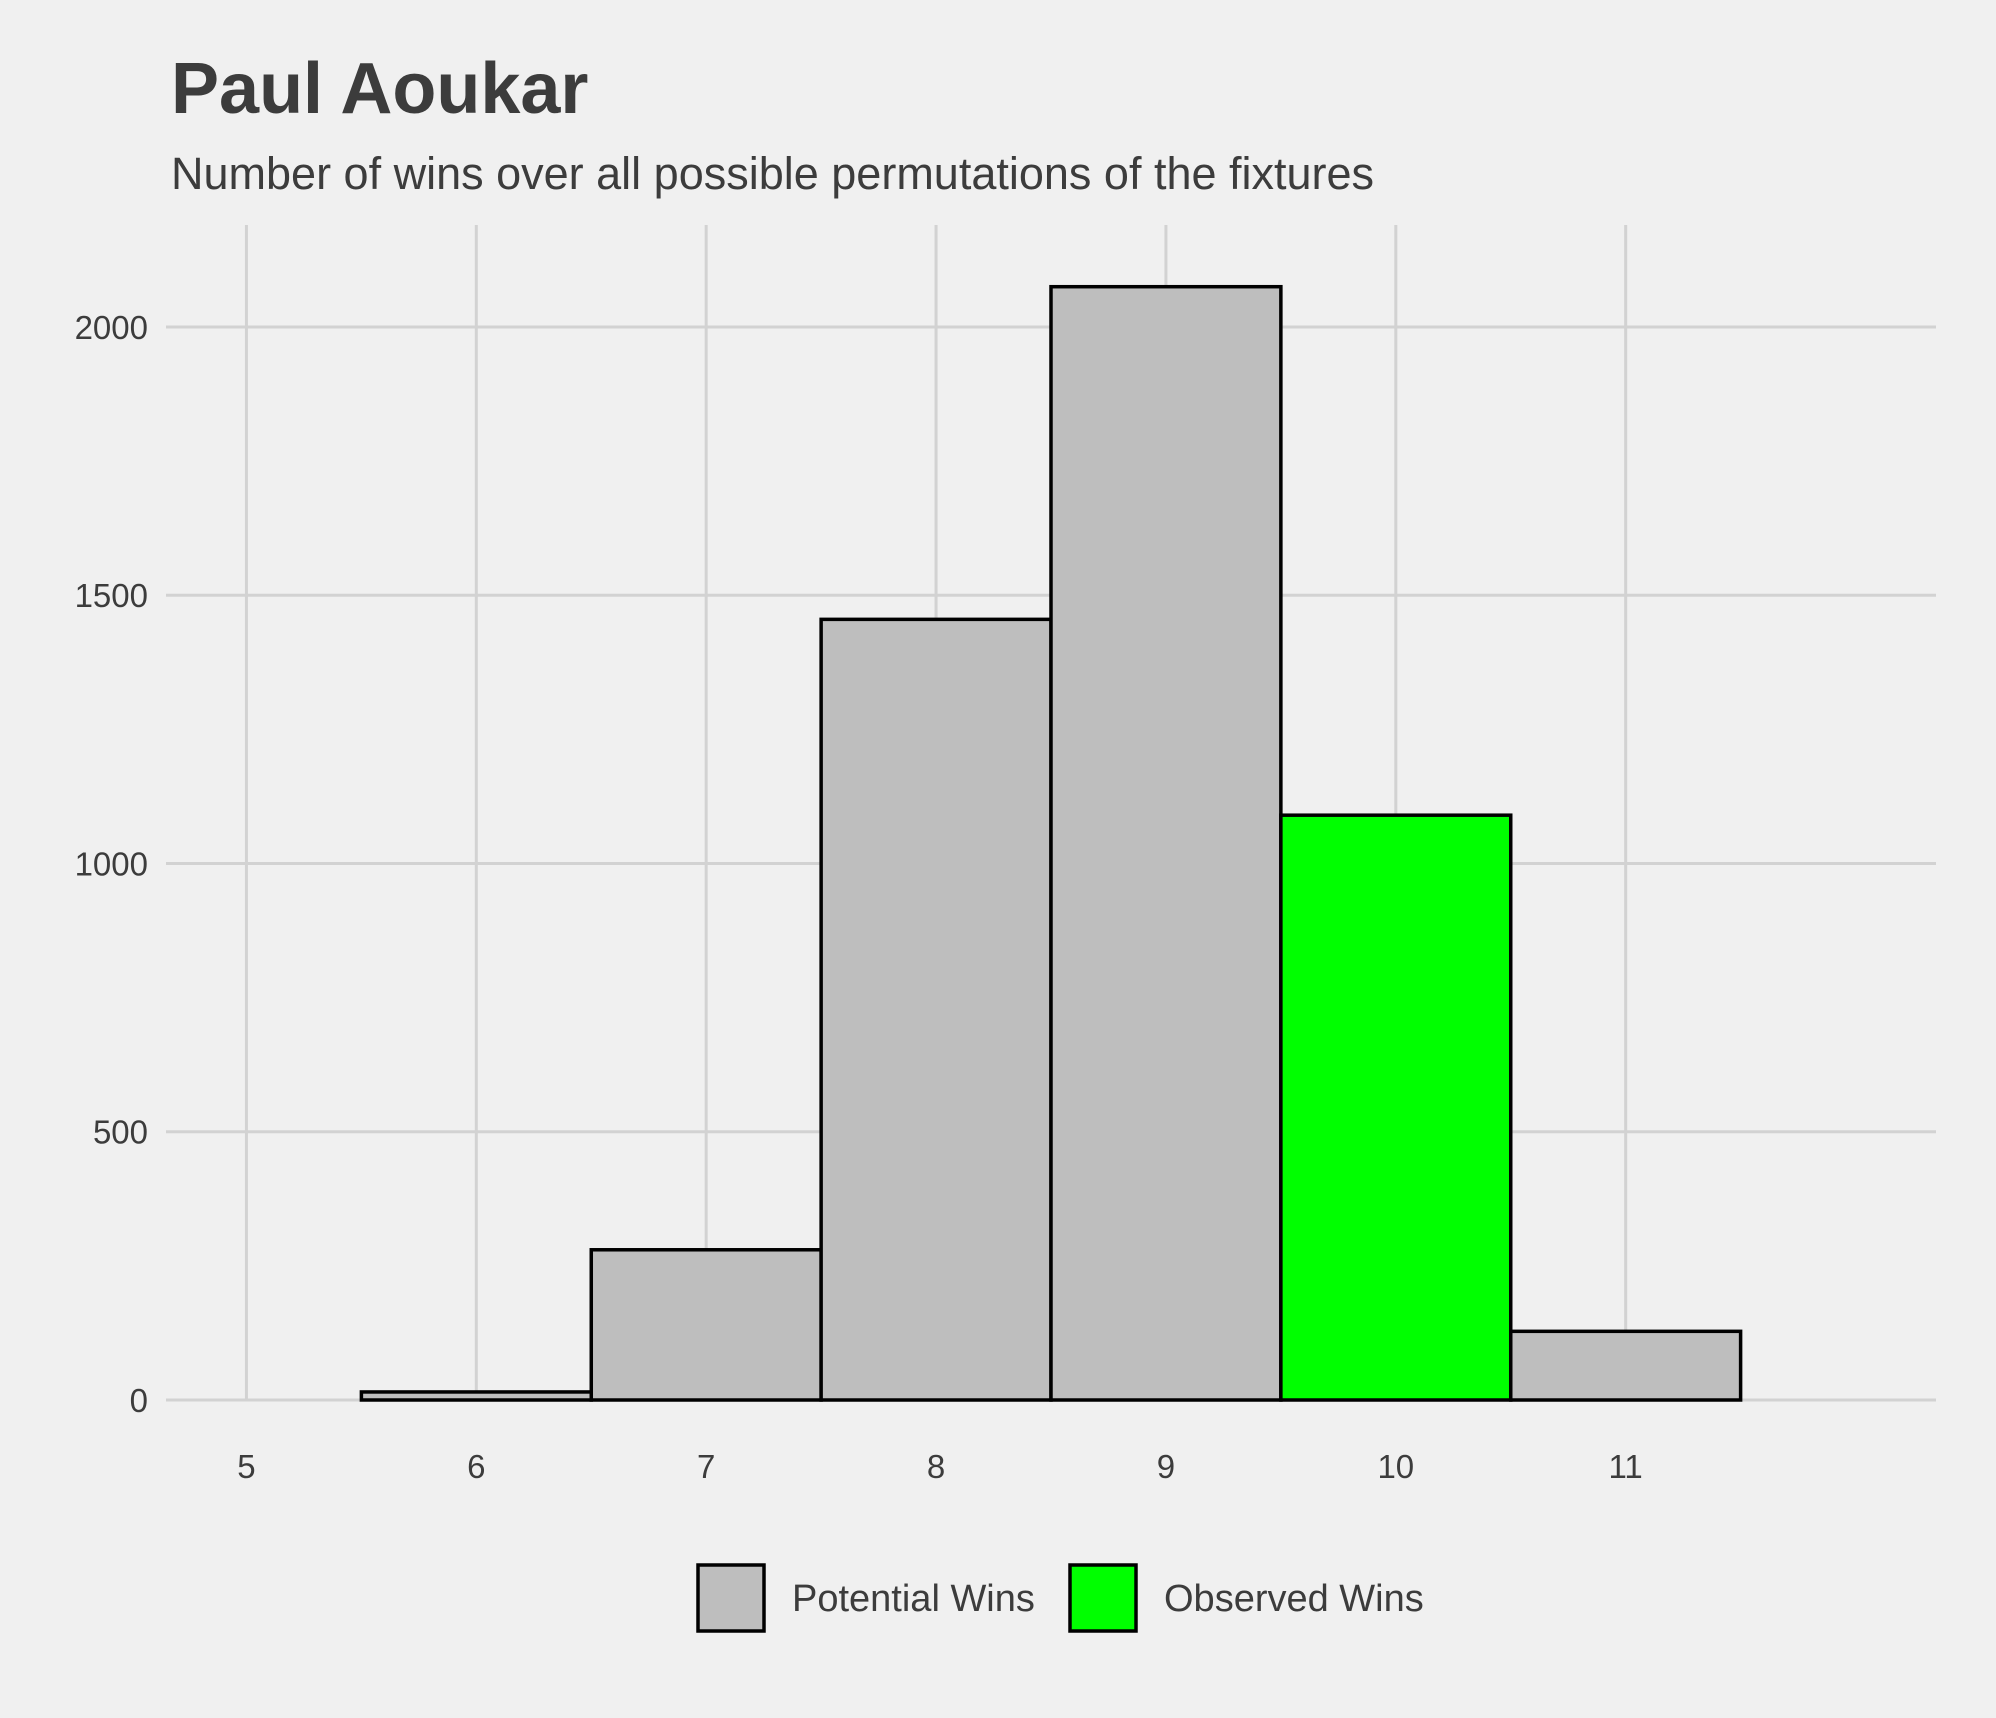 The width and height of the screenshot is (1996, 1718). I want to click on y-tick-label: 1500, so click(111, 595).